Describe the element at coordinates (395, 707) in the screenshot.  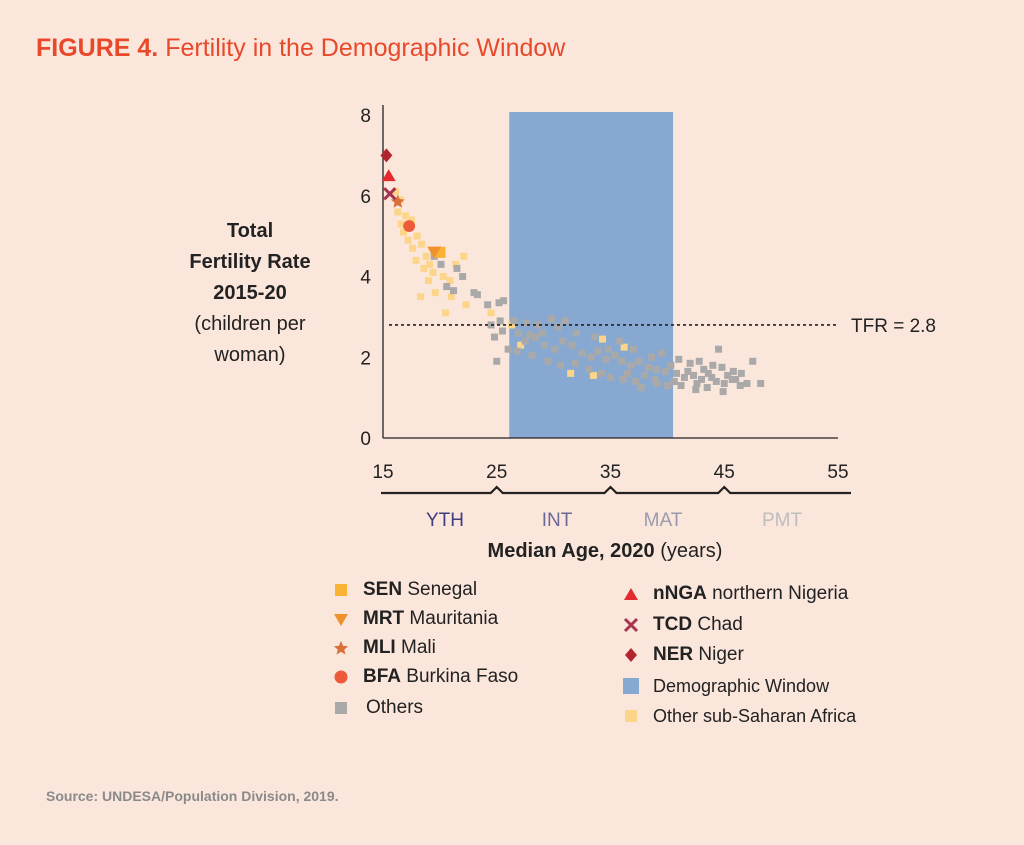
I see `legend-label: Others` at that location.